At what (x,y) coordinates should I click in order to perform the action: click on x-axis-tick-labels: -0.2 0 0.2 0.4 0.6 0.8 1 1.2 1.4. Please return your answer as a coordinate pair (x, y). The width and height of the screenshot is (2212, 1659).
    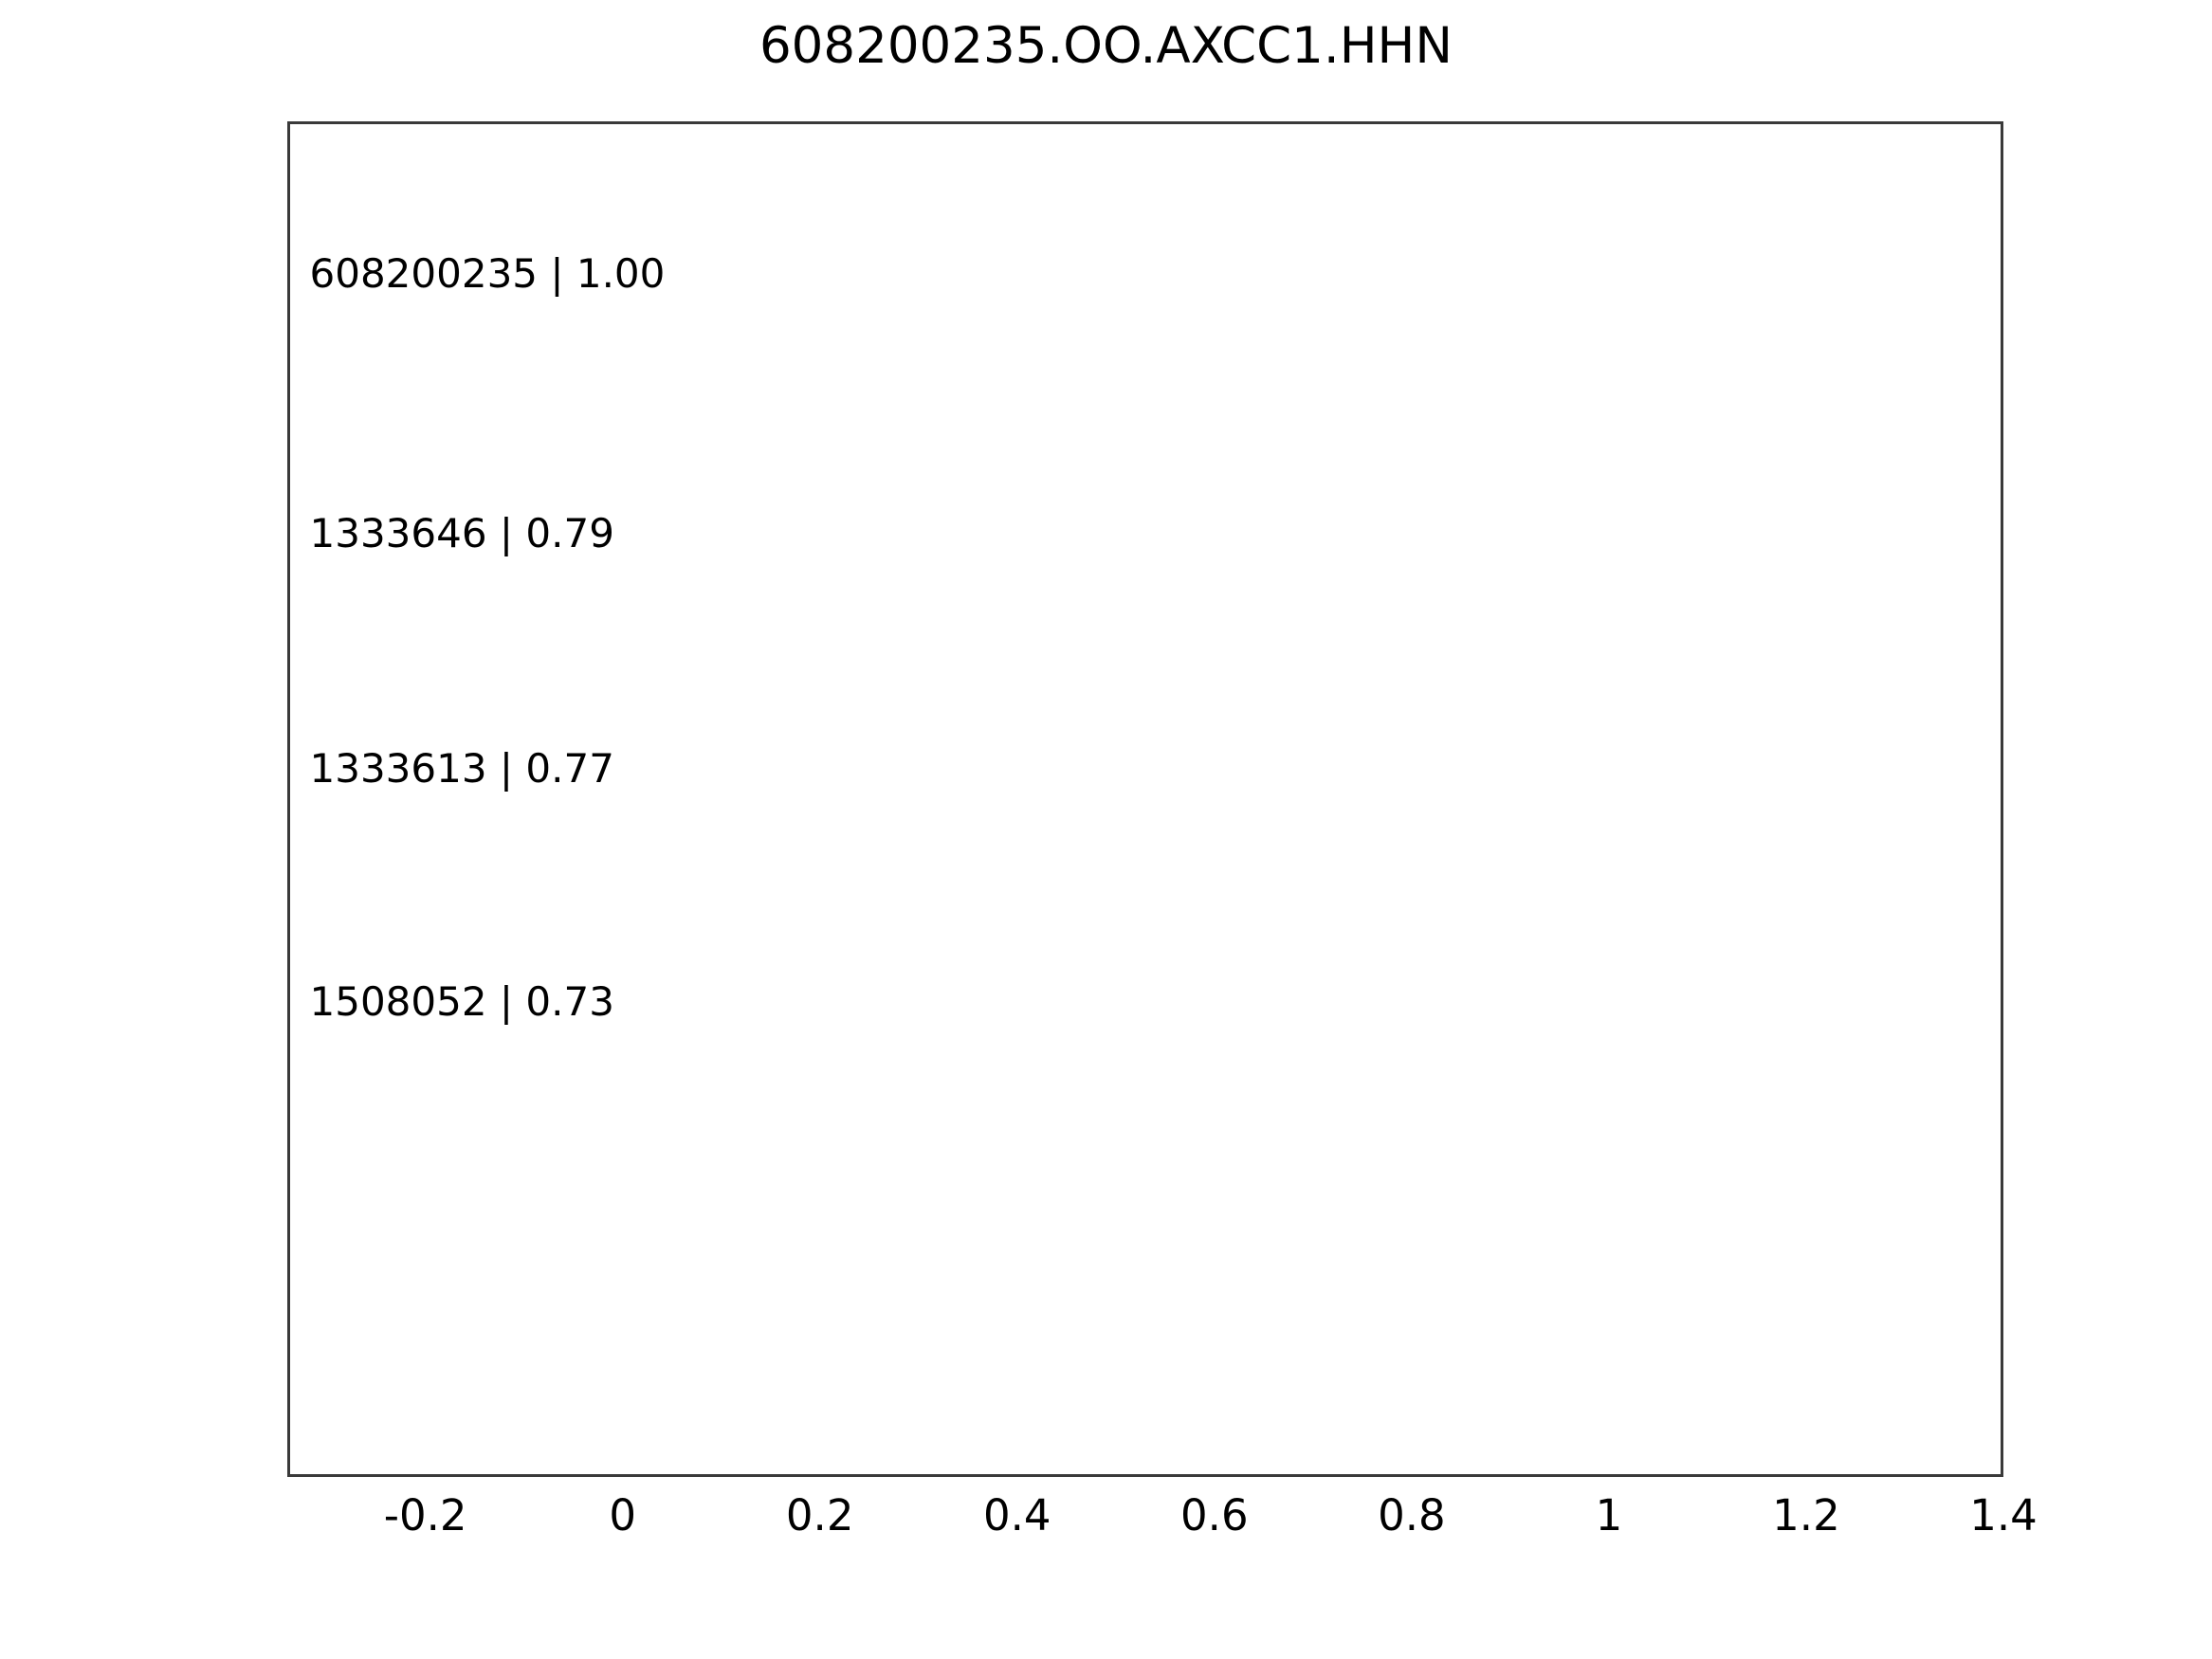
    Looking at the image, I should click on (1162, 1523).